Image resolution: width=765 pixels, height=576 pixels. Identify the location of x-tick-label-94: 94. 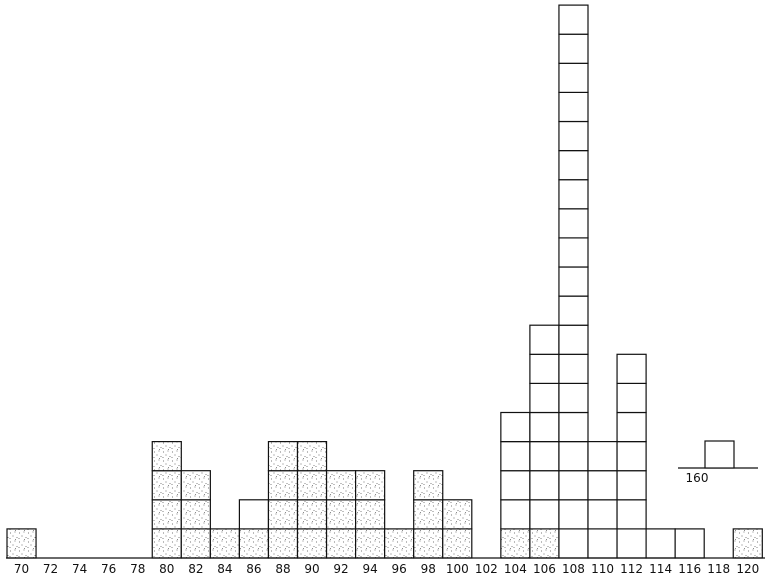
(369, 569).